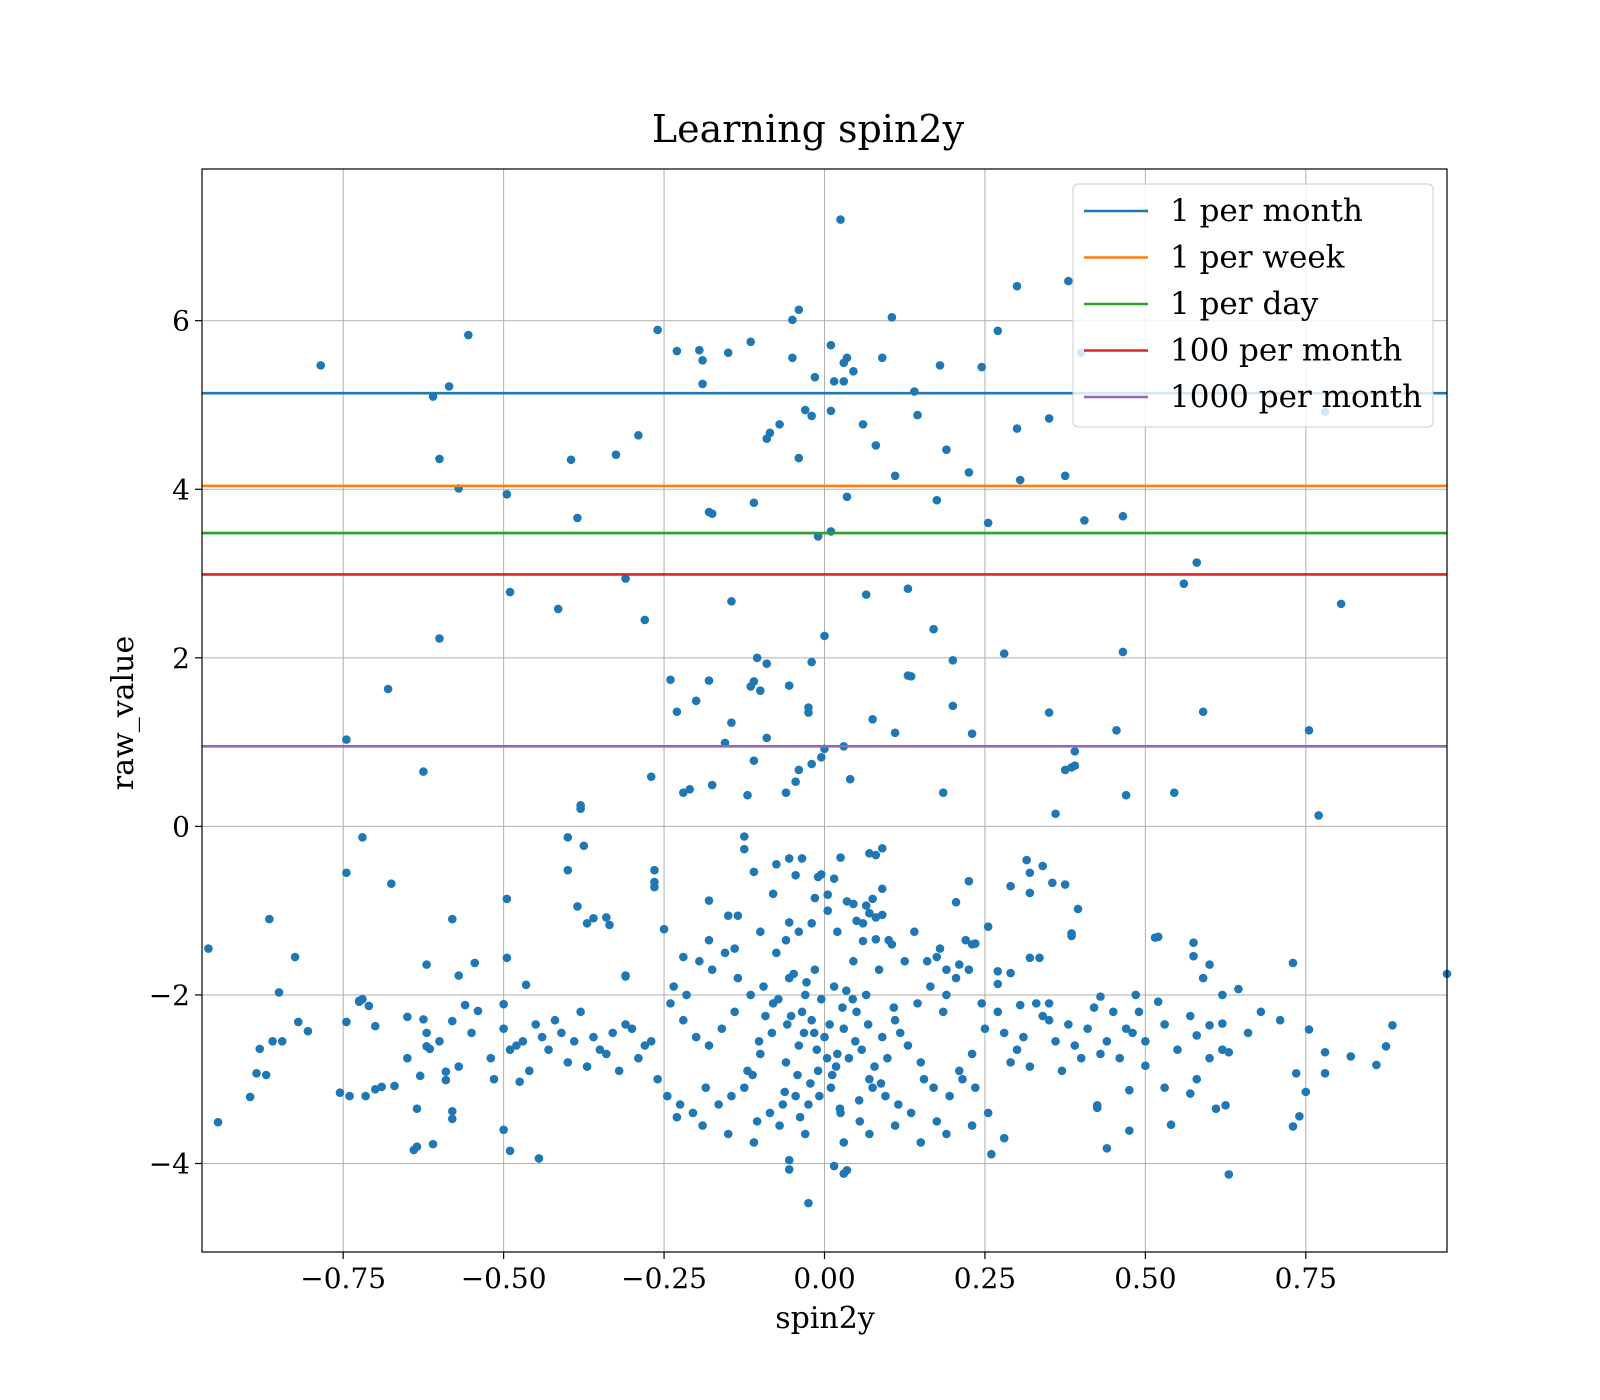  I want to click on legend-label: 100 per month, so click(1286, 351).